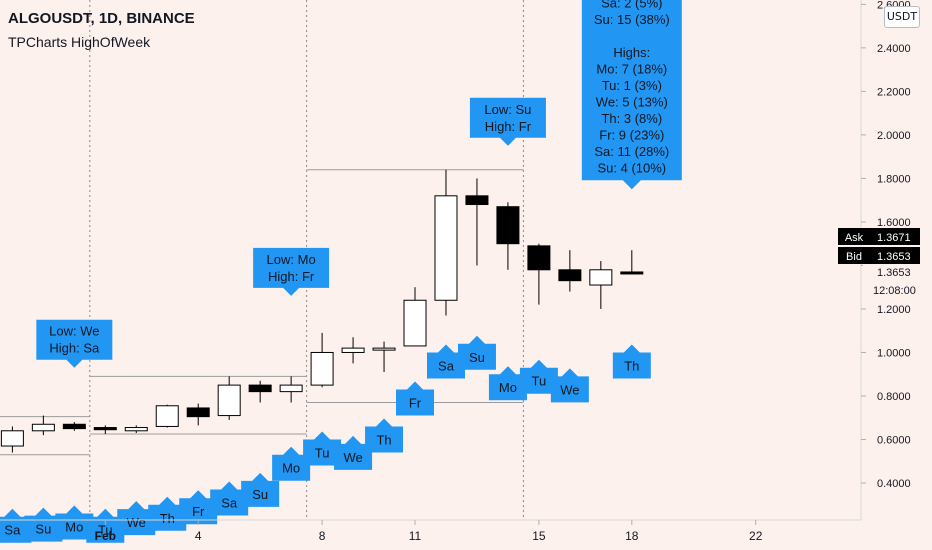 The height and width of the screenshot is (550, 932). Describe the element at coordinates (894, 238) in the screenshot. I see `ask-value: 1.3671` at that location.